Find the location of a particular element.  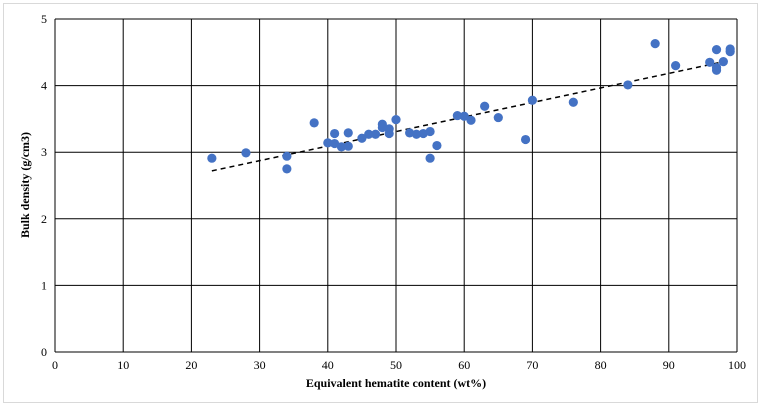

y-axis-title: Bulk density (g/cm3) is located at coordinates (25, 185).